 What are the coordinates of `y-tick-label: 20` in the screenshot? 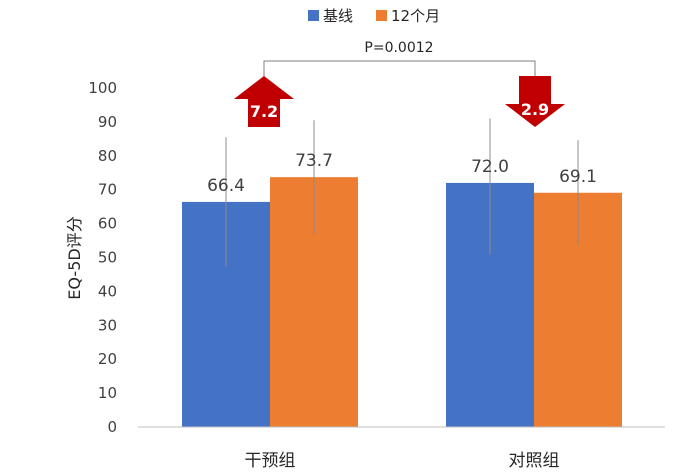 It's located at (107, 359).